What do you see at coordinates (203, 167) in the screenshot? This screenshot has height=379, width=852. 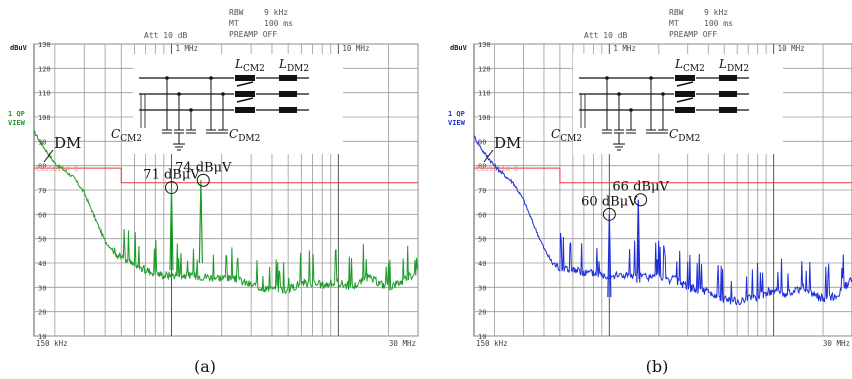 I see `peak-annotation: 74 dBμV` at bounding box center [203, 167].